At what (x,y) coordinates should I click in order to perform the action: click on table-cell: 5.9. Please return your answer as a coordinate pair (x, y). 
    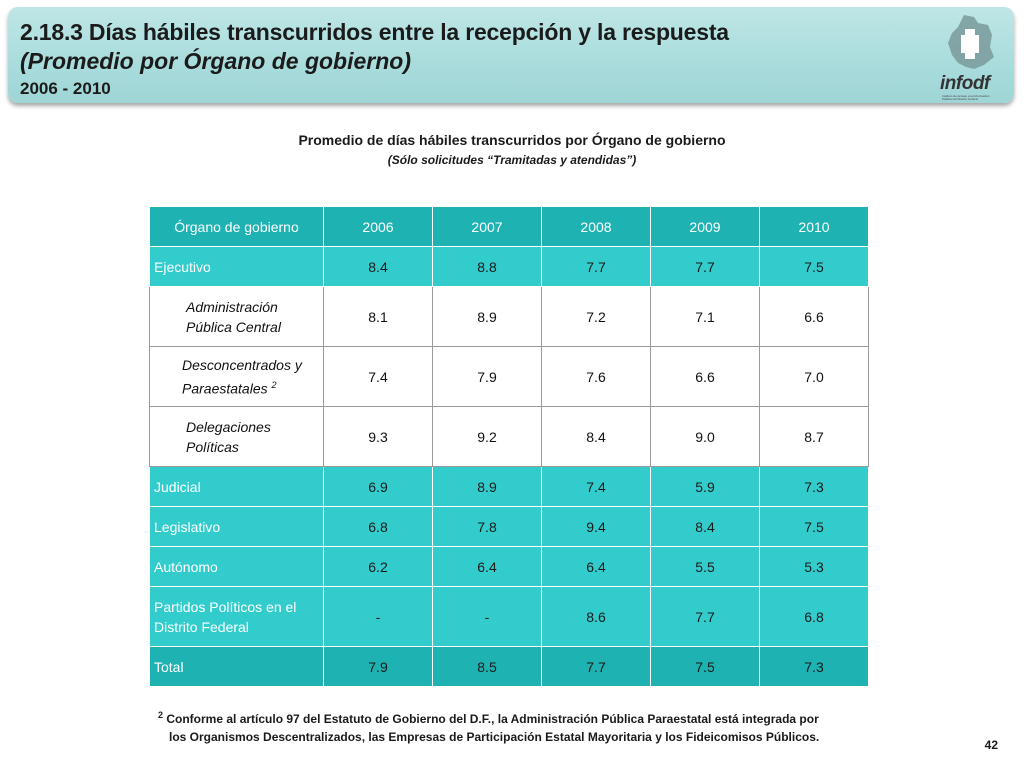
    Looking at the image, I should click on (705, 486).